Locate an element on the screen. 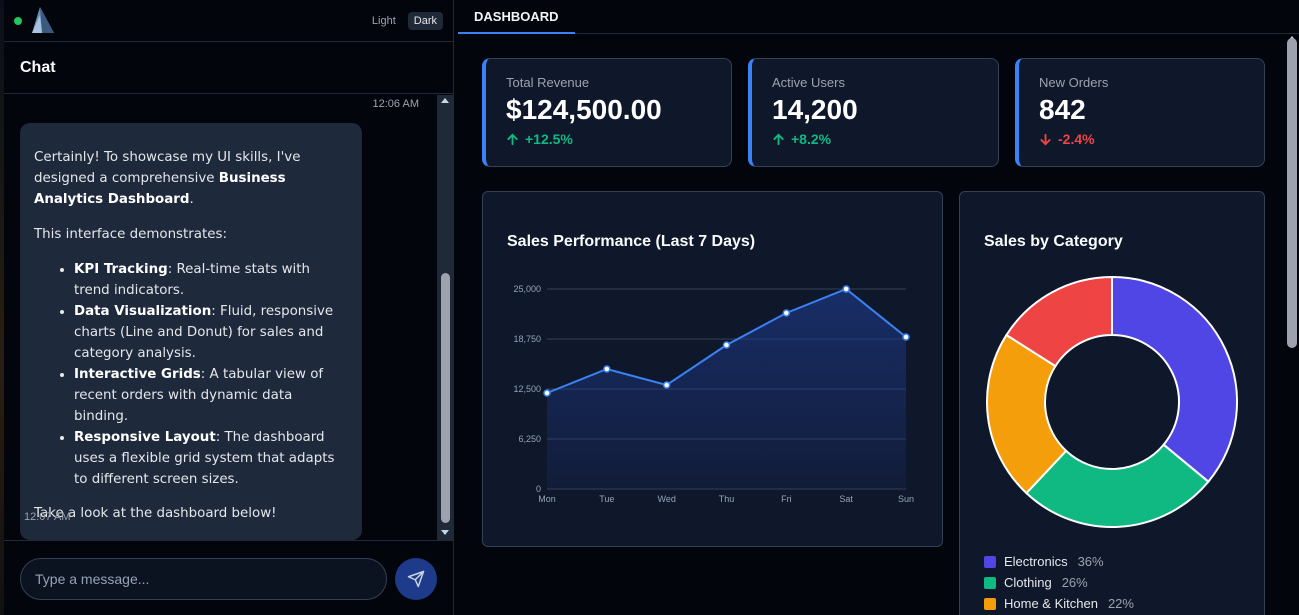 The image size is (1299, 615). x-tick-label: Sun is located at coordinates (906, 499).